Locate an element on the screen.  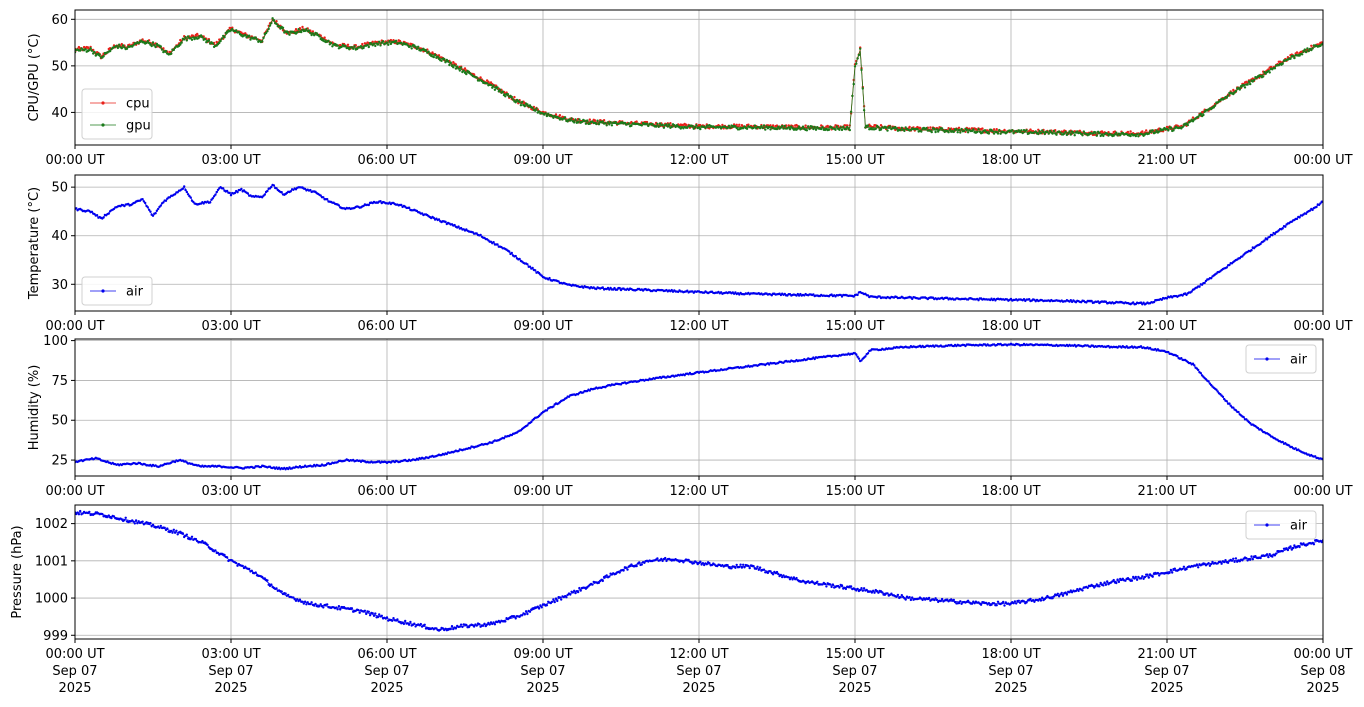
x-tick-label: 15:00 UT is located at coordinates (854, 326).